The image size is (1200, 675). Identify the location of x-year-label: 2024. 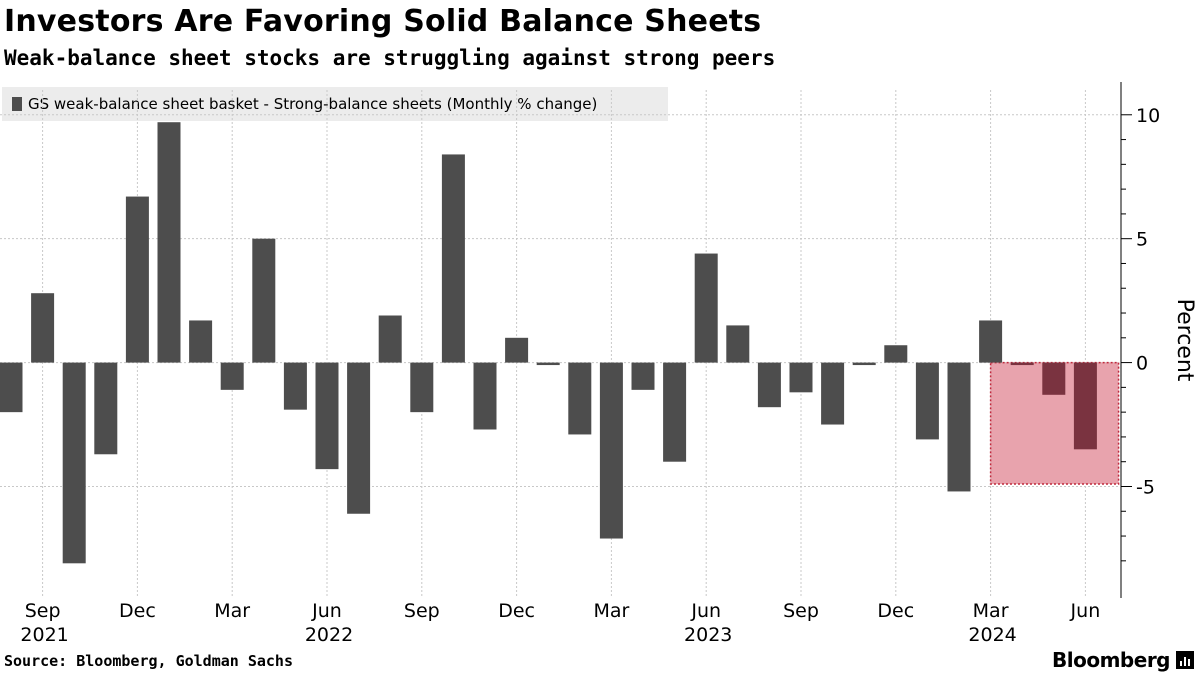
(992, 635).